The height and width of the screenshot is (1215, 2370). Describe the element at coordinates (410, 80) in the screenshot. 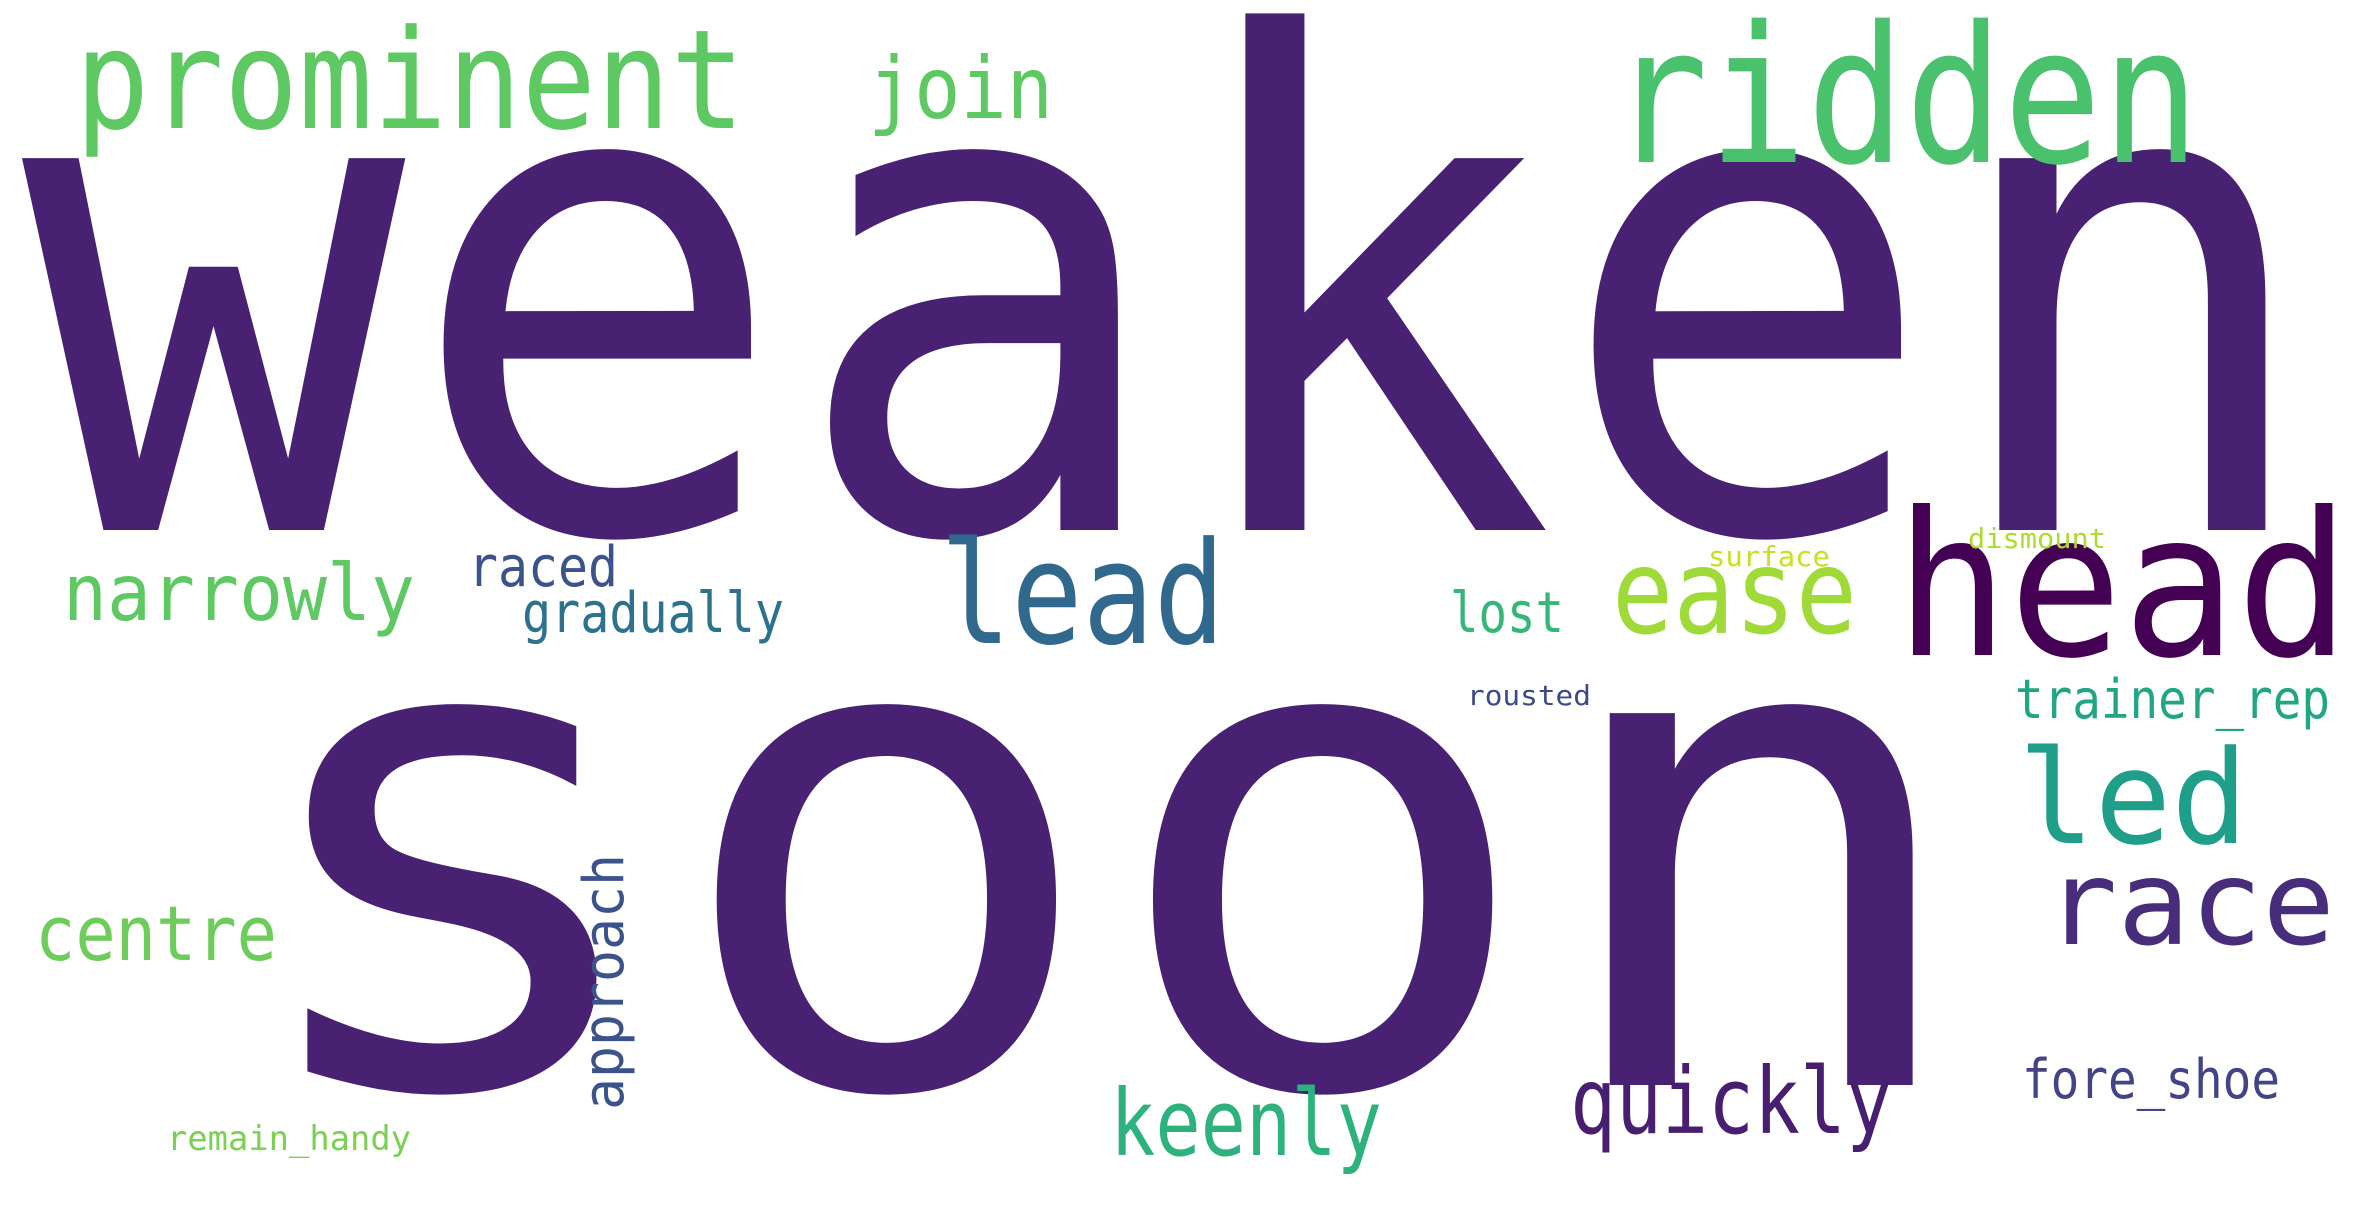

I see `word-prominent: prominent` at that location.